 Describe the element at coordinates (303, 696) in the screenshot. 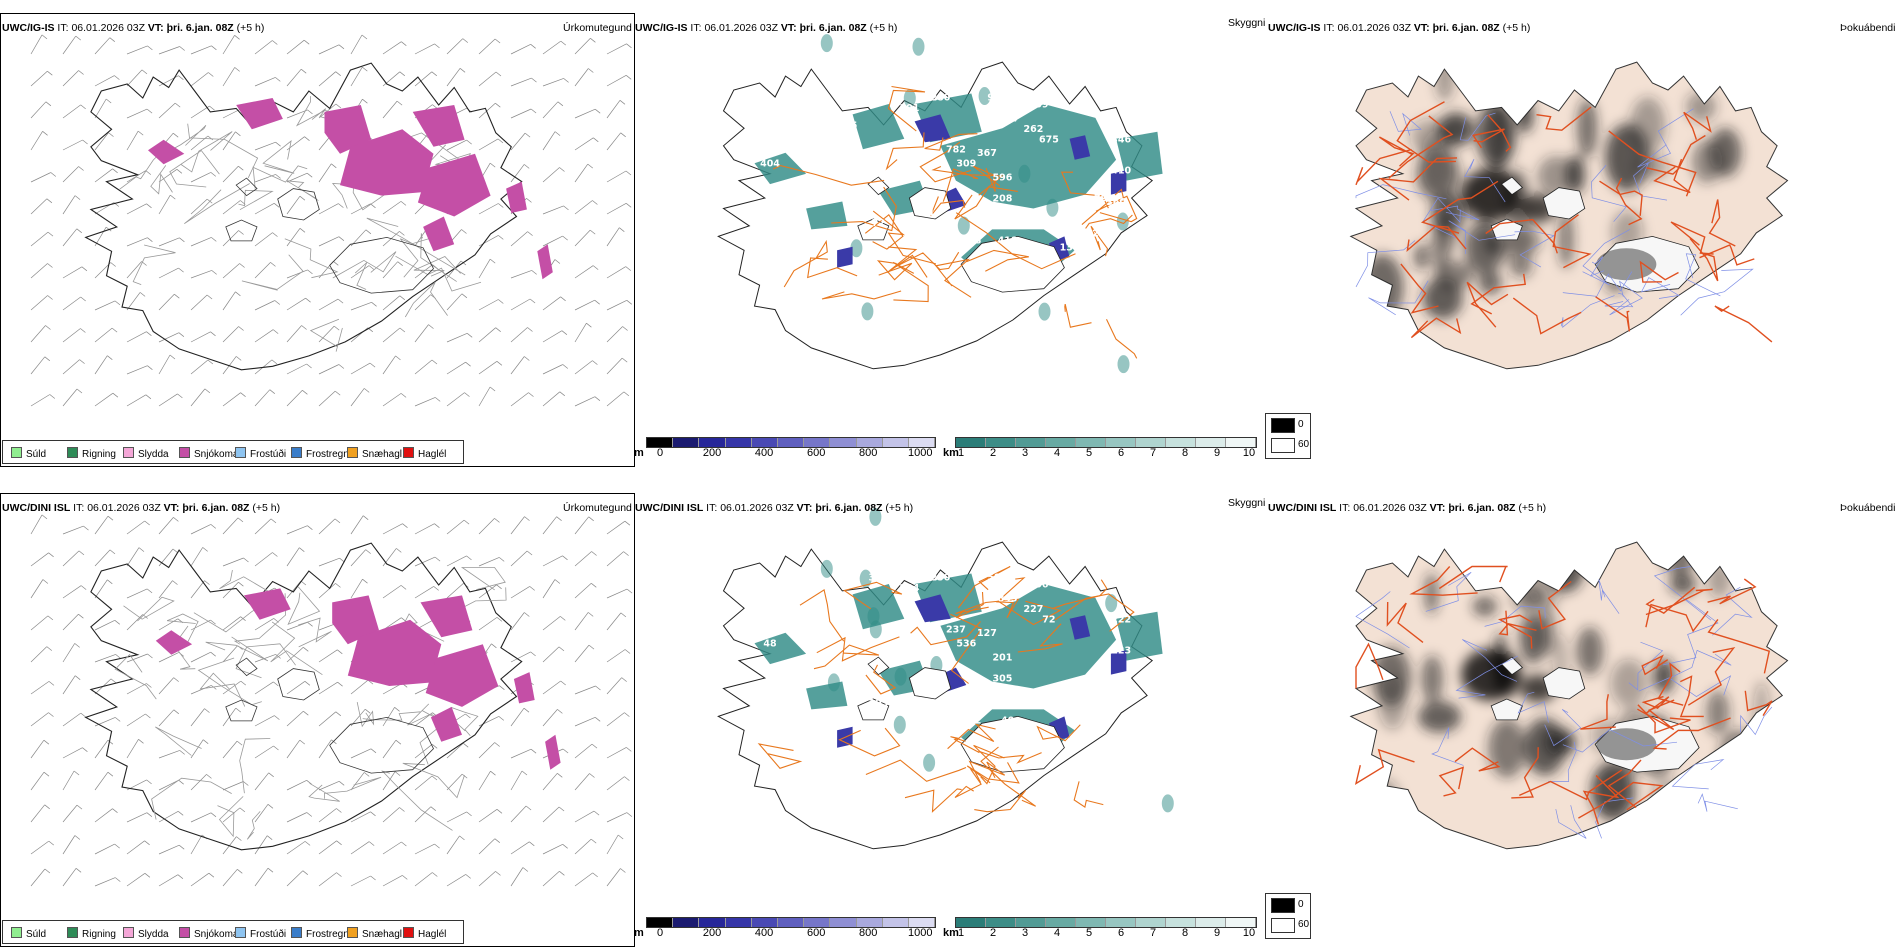

I see `coastline` at that location.